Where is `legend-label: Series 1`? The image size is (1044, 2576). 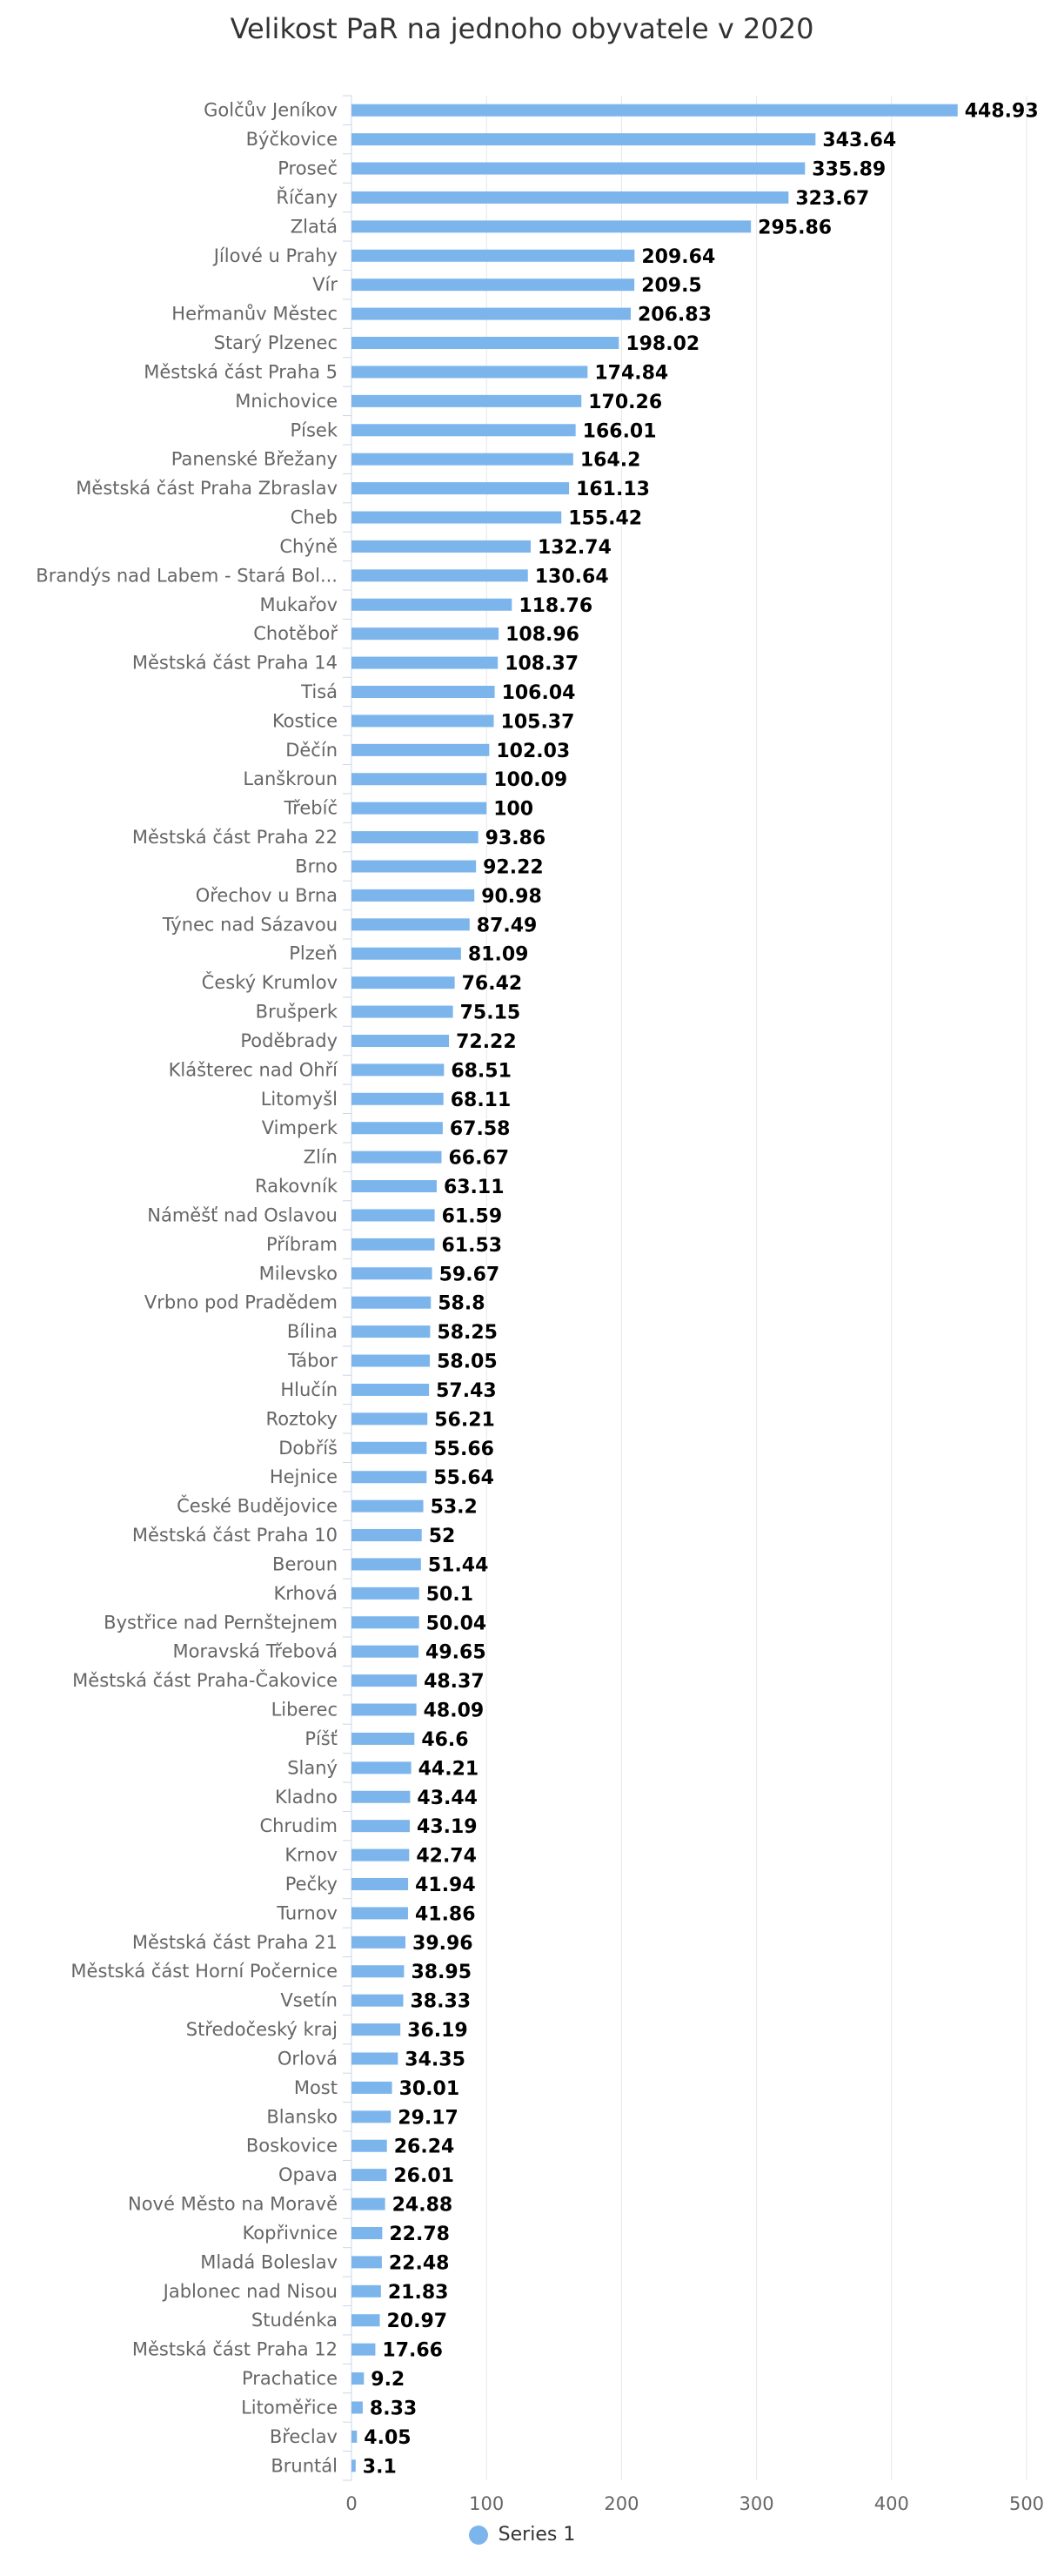 legend-label: Series 1 is located at coordinates (537, 2535).